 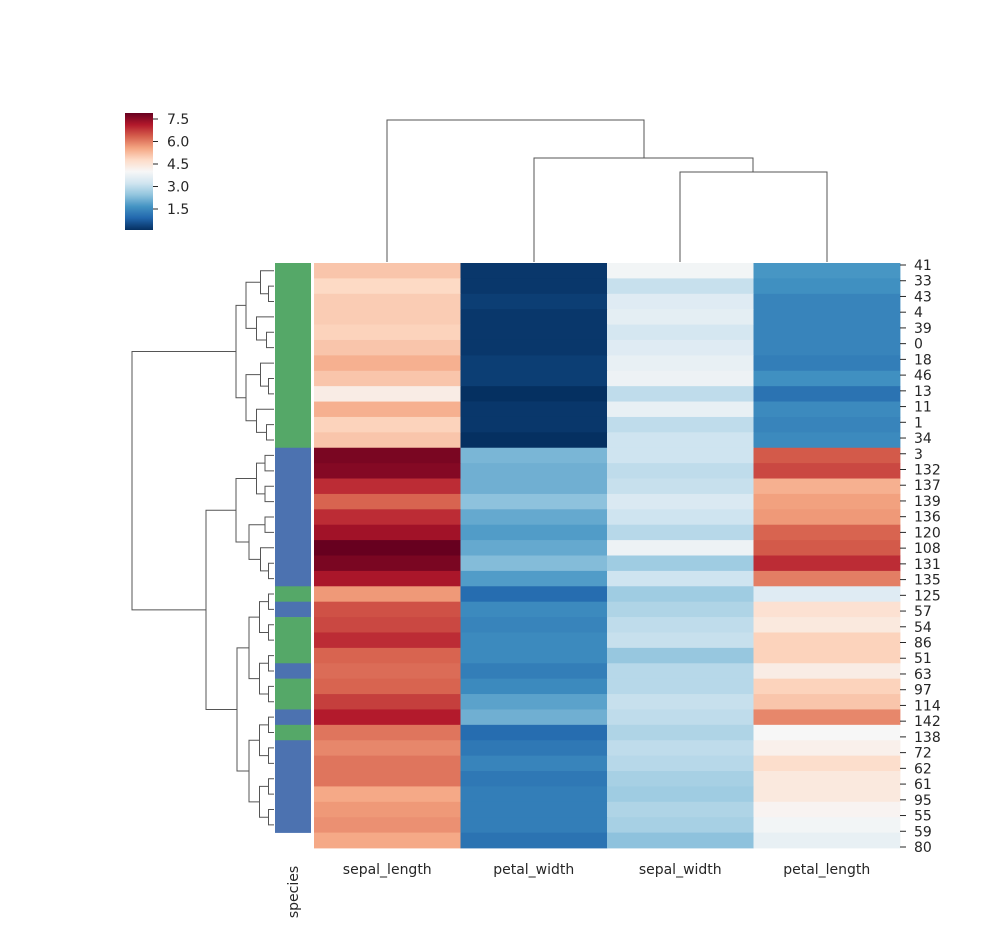 What do you see at coordinates (927, 470) in the screenshot?
I see `row-tick-label: 132` at bounding box center [927, 470].